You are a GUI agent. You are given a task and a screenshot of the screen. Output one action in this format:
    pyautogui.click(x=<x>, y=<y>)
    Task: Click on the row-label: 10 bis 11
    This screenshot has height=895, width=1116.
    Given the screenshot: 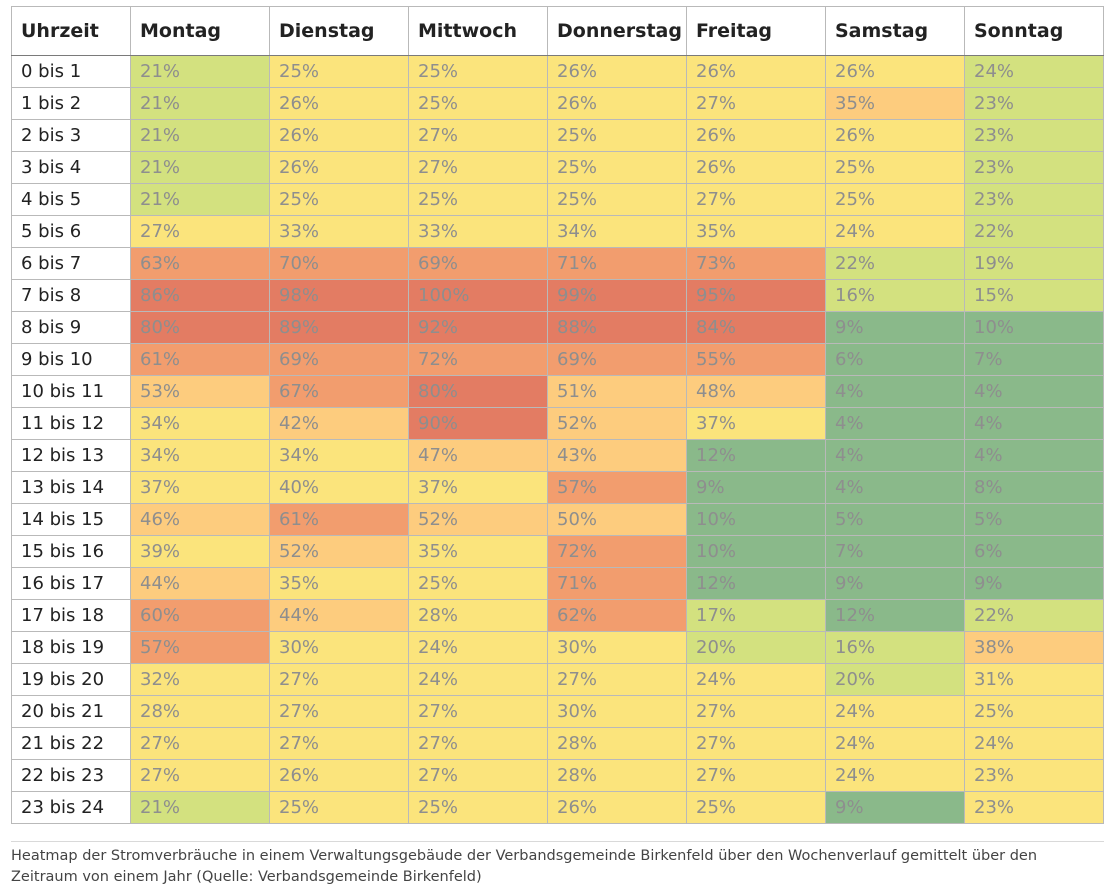 What is the action you would take?
    pyautogui.click(x=71, y=391)
    